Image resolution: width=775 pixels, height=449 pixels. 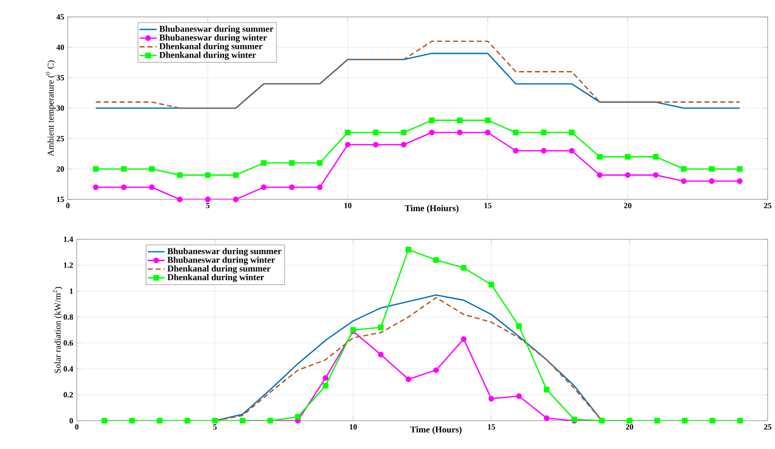 I want to click on y-axis-title: Ambient temperature ($^{0}$ C), so click(x=51, y=108).